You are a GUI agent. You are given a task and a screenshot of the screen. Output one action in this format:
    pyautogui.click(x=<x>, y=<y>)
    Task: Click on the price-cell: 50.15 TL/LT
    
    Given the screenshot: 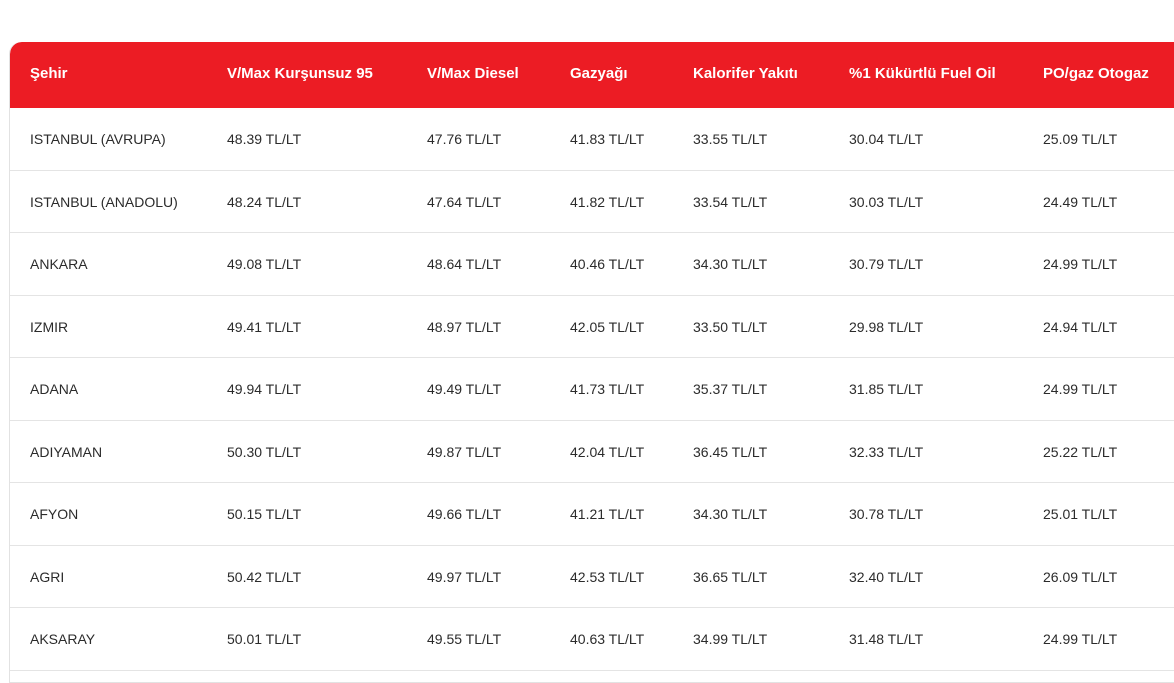 What is the action you would take?
    pyautogui.click(x=264, y=514)
    